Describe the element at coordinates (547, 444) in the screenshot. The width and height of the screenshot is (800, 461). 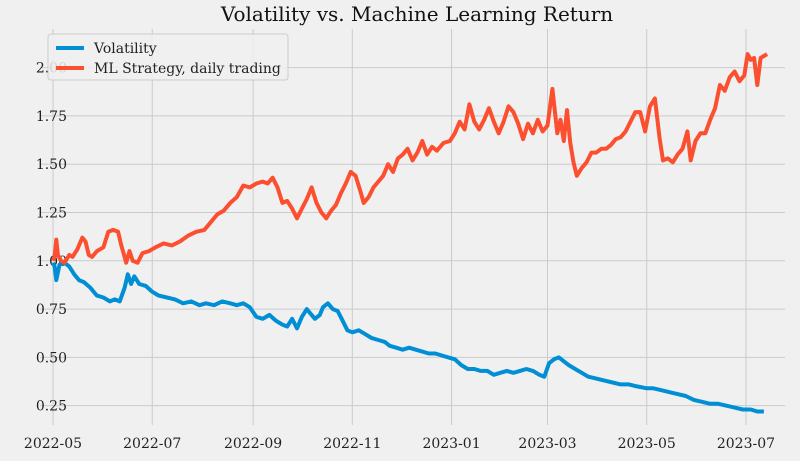
I see `x-tick-label: 2023-03` at that location.